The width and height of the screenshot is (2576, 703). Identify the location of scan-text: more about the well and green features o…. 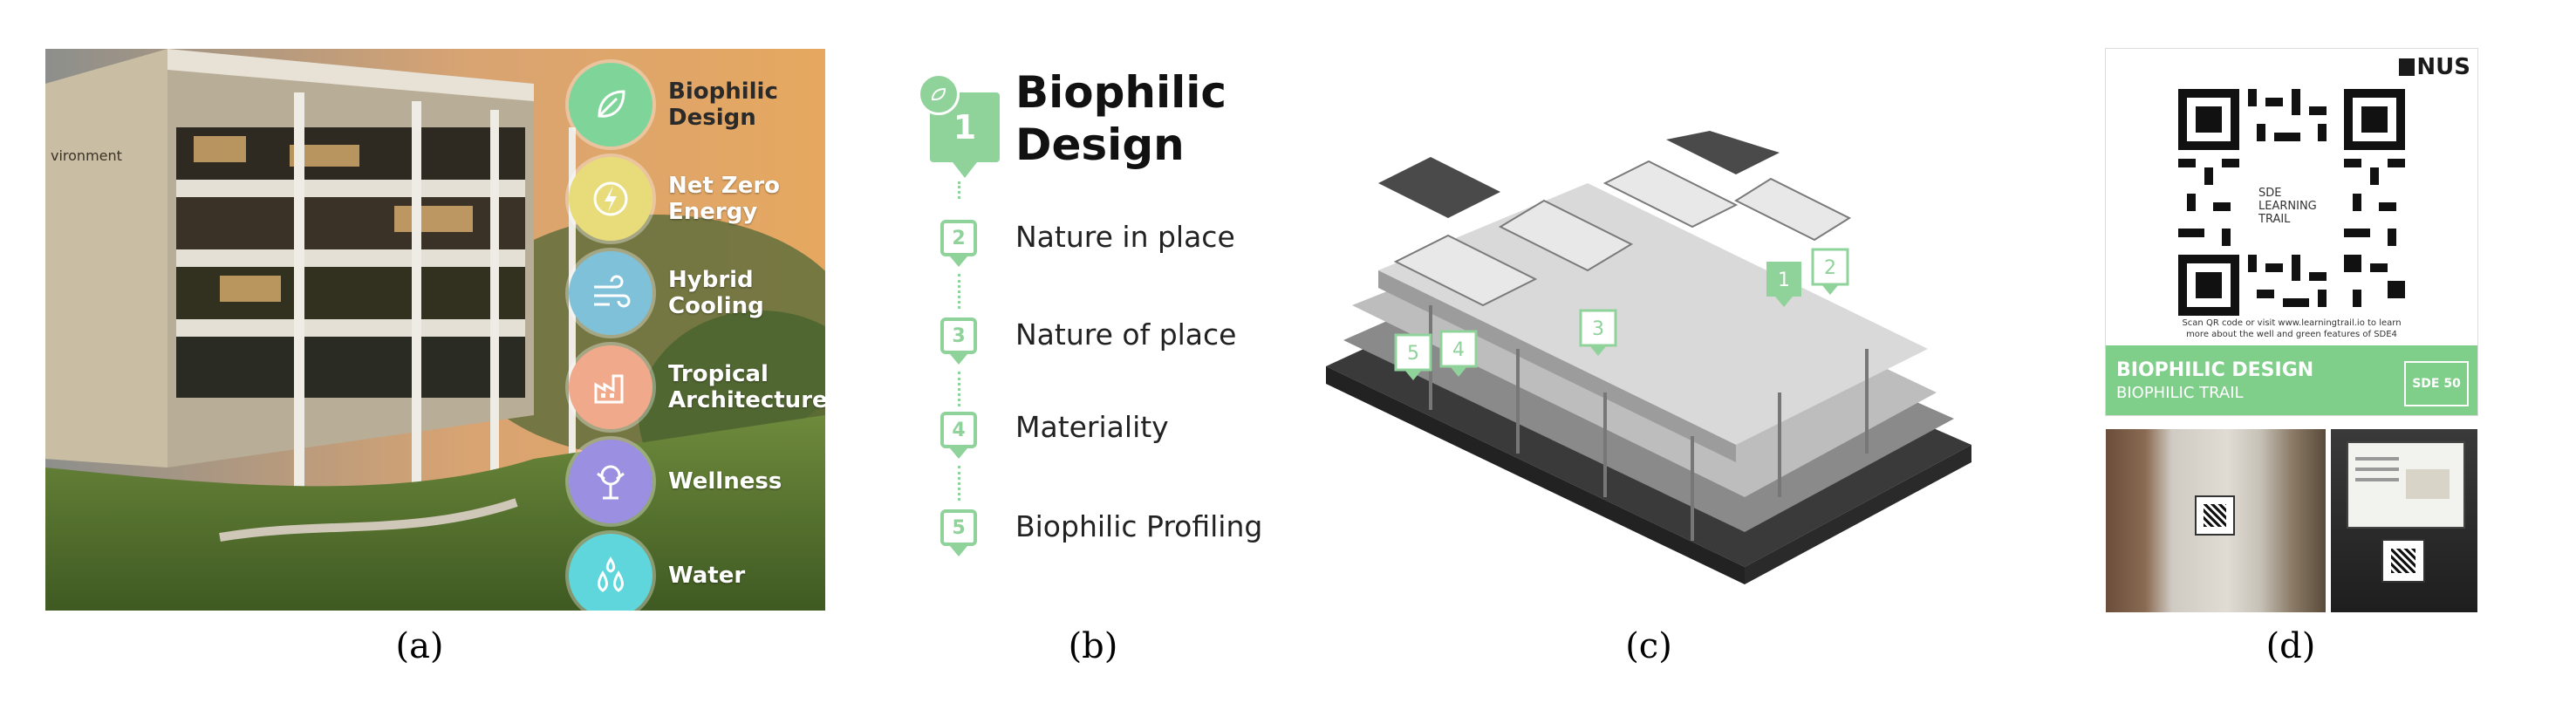
(2291, 334).